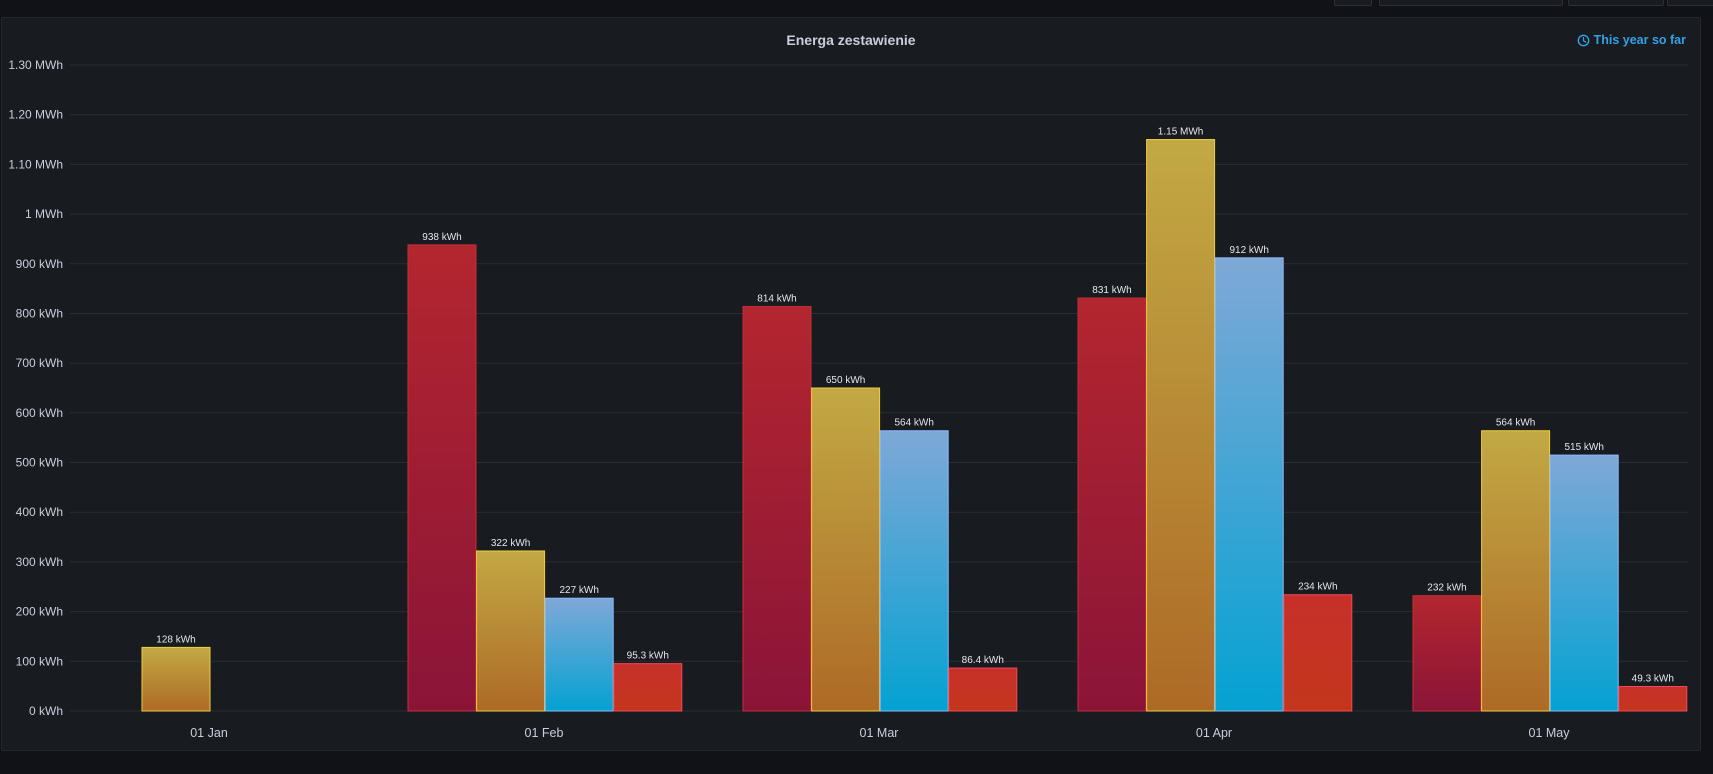 This screenshot has width=1713, height=774. Describe the element at coordinates (879, 733) in the screenshot. I see `x-tick-label: 01 Mar` at that location.